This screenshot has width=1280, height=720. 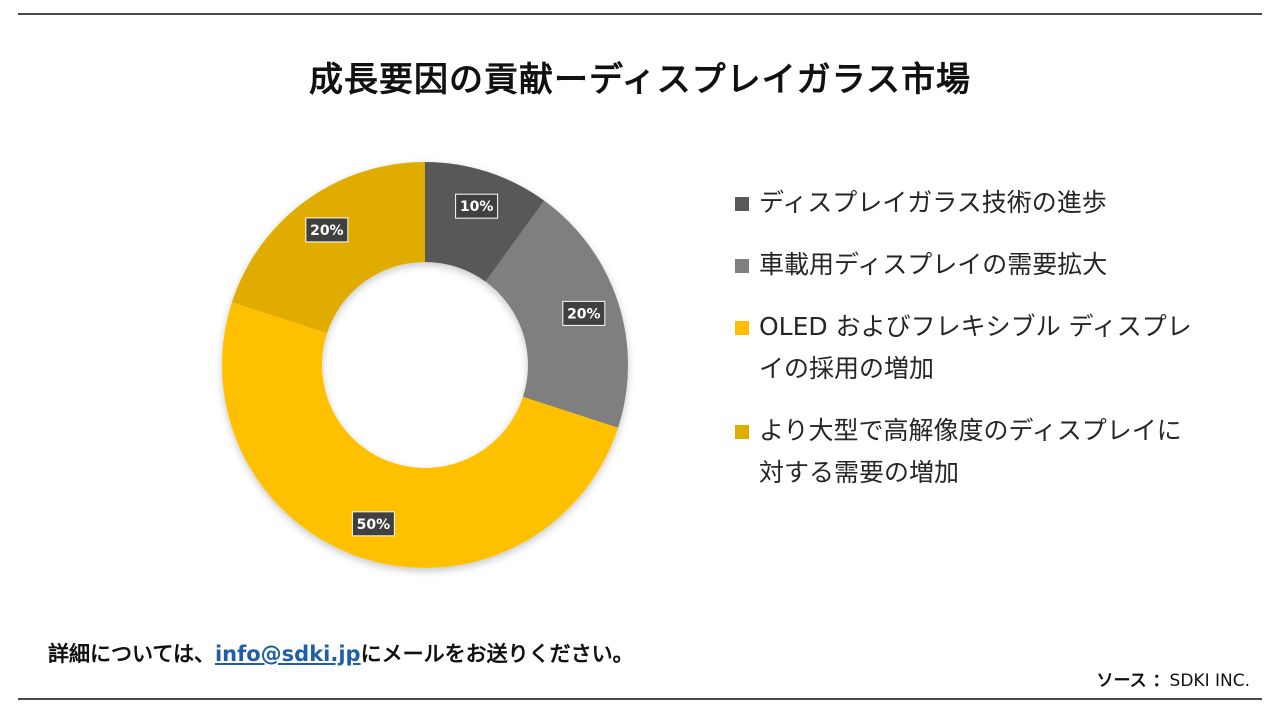 I want to click on source-credit: ソース ：SDKI INC., so click(x=1173, y=678).